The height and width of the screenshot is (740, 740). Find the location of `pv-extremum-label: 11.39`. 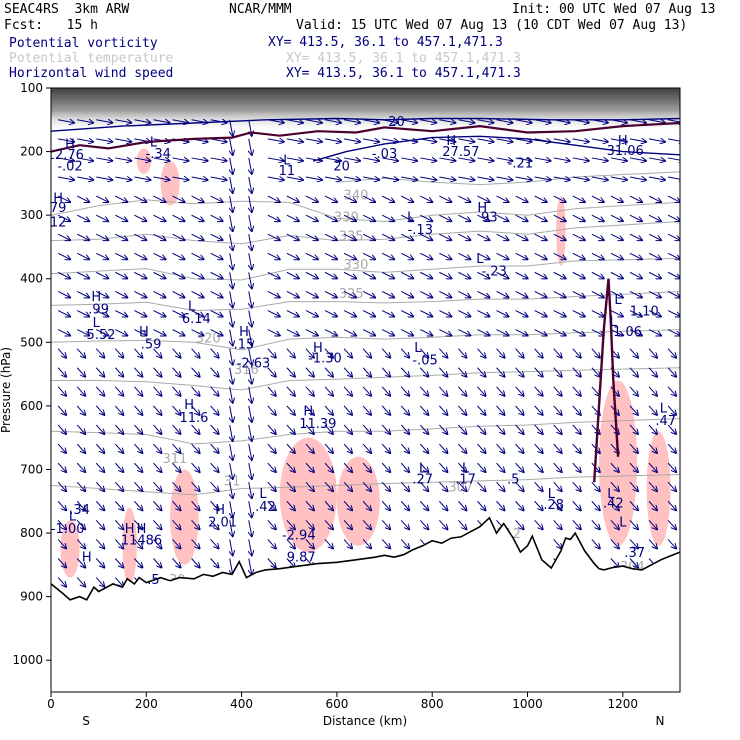

pv-extremum-label: 11.39 is located at coordinates (317, 424).